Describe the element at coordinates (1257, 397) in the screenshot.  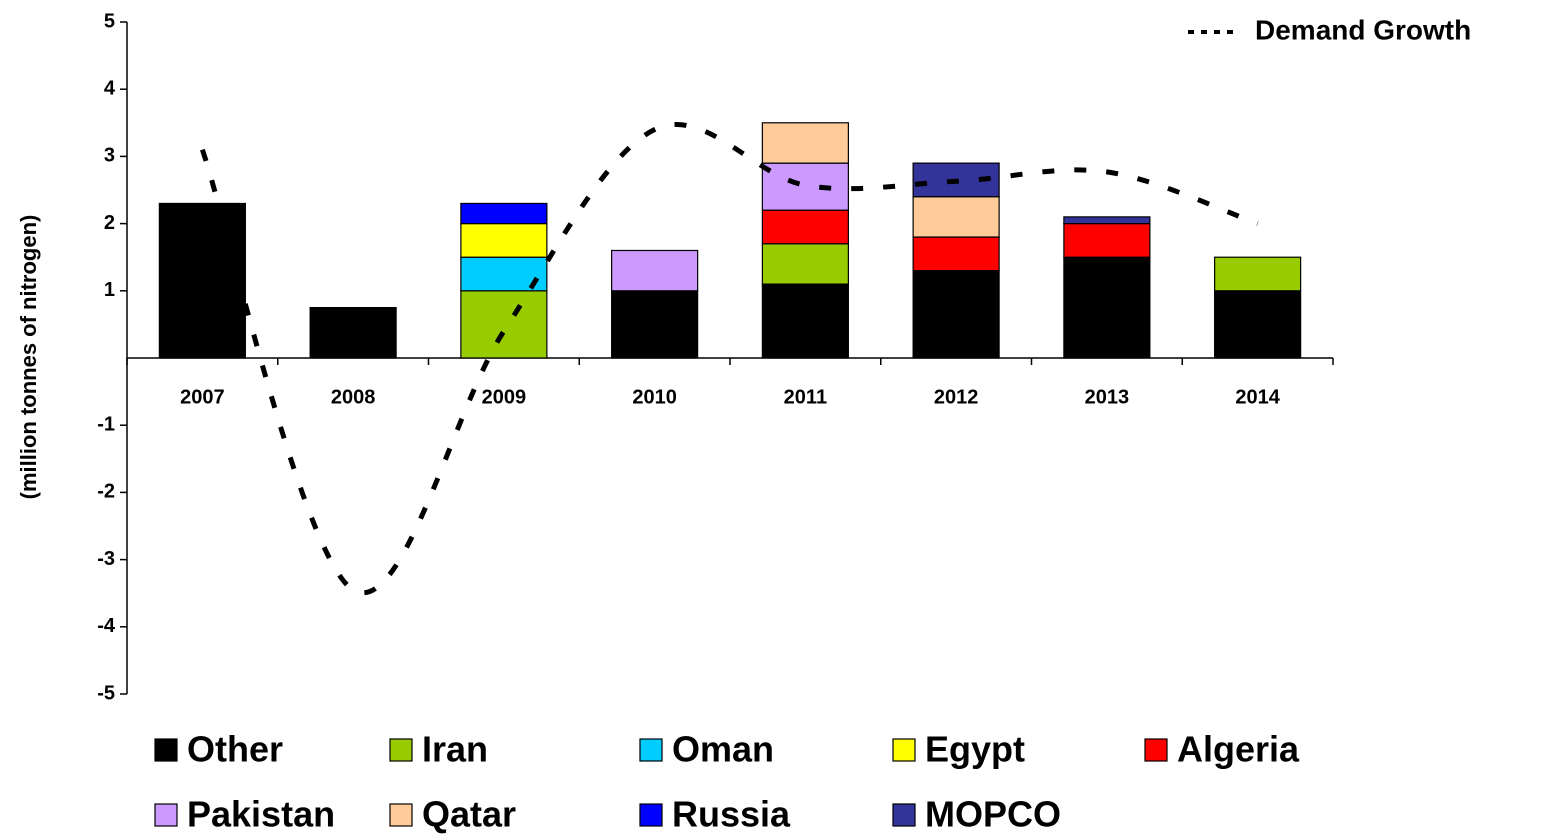
I see `x-tick-label: 2014` at that location.